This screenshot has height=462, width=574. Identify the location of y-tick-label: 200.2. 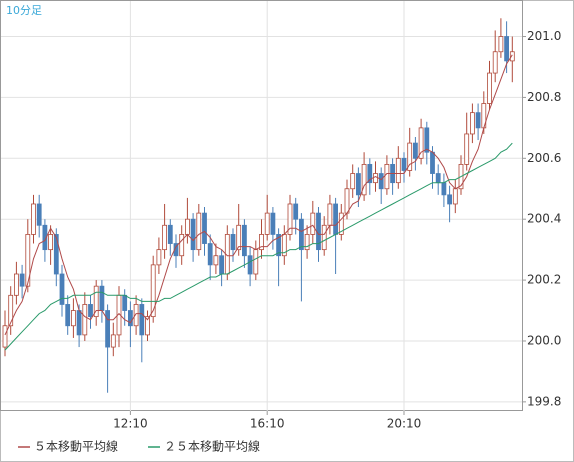
(544, 280).